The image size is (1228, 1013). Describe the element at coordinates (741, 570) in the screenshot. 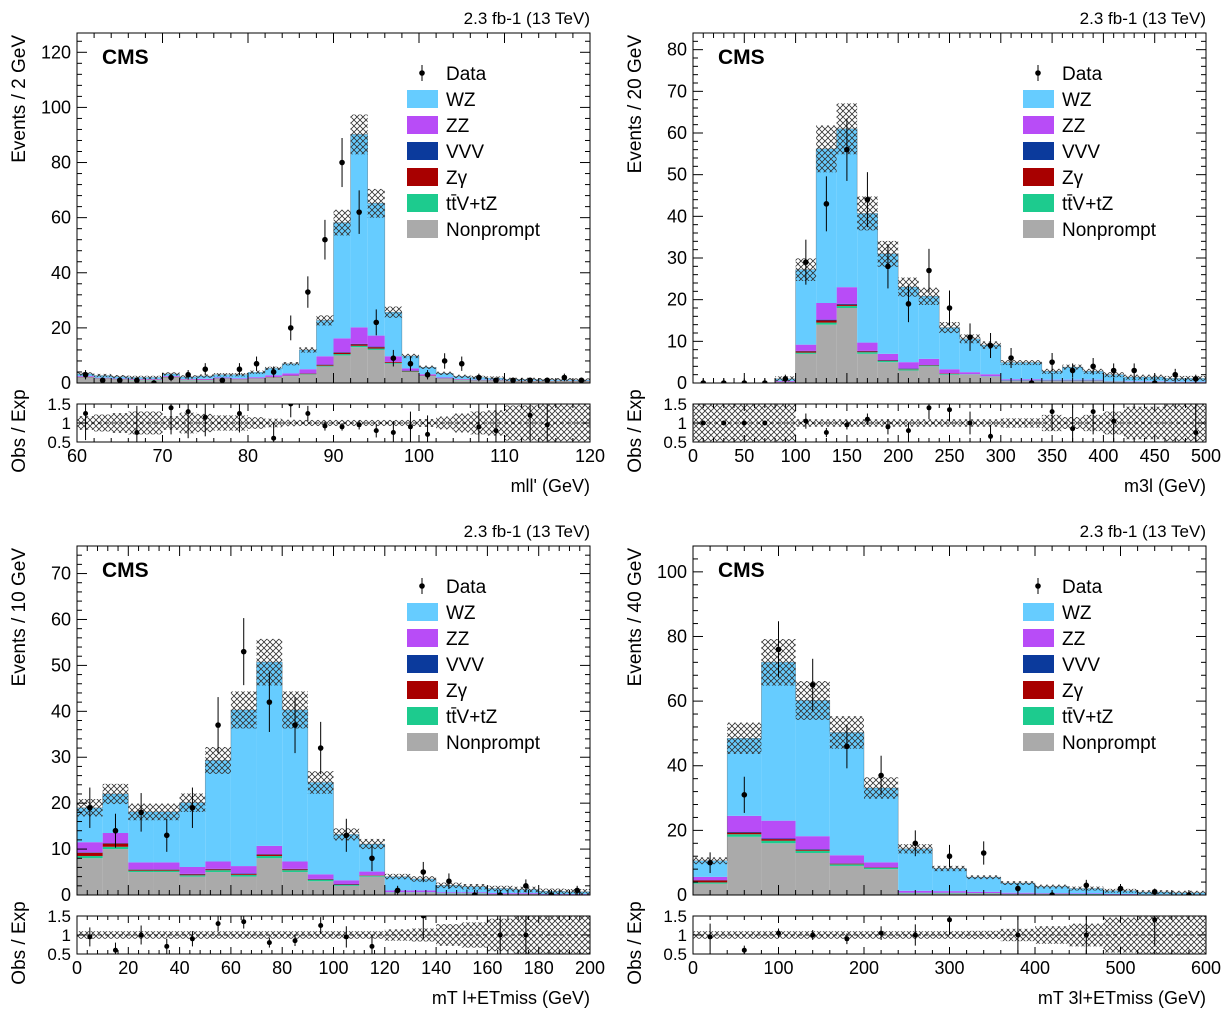

I see `experiment-label: CMS` at that location.